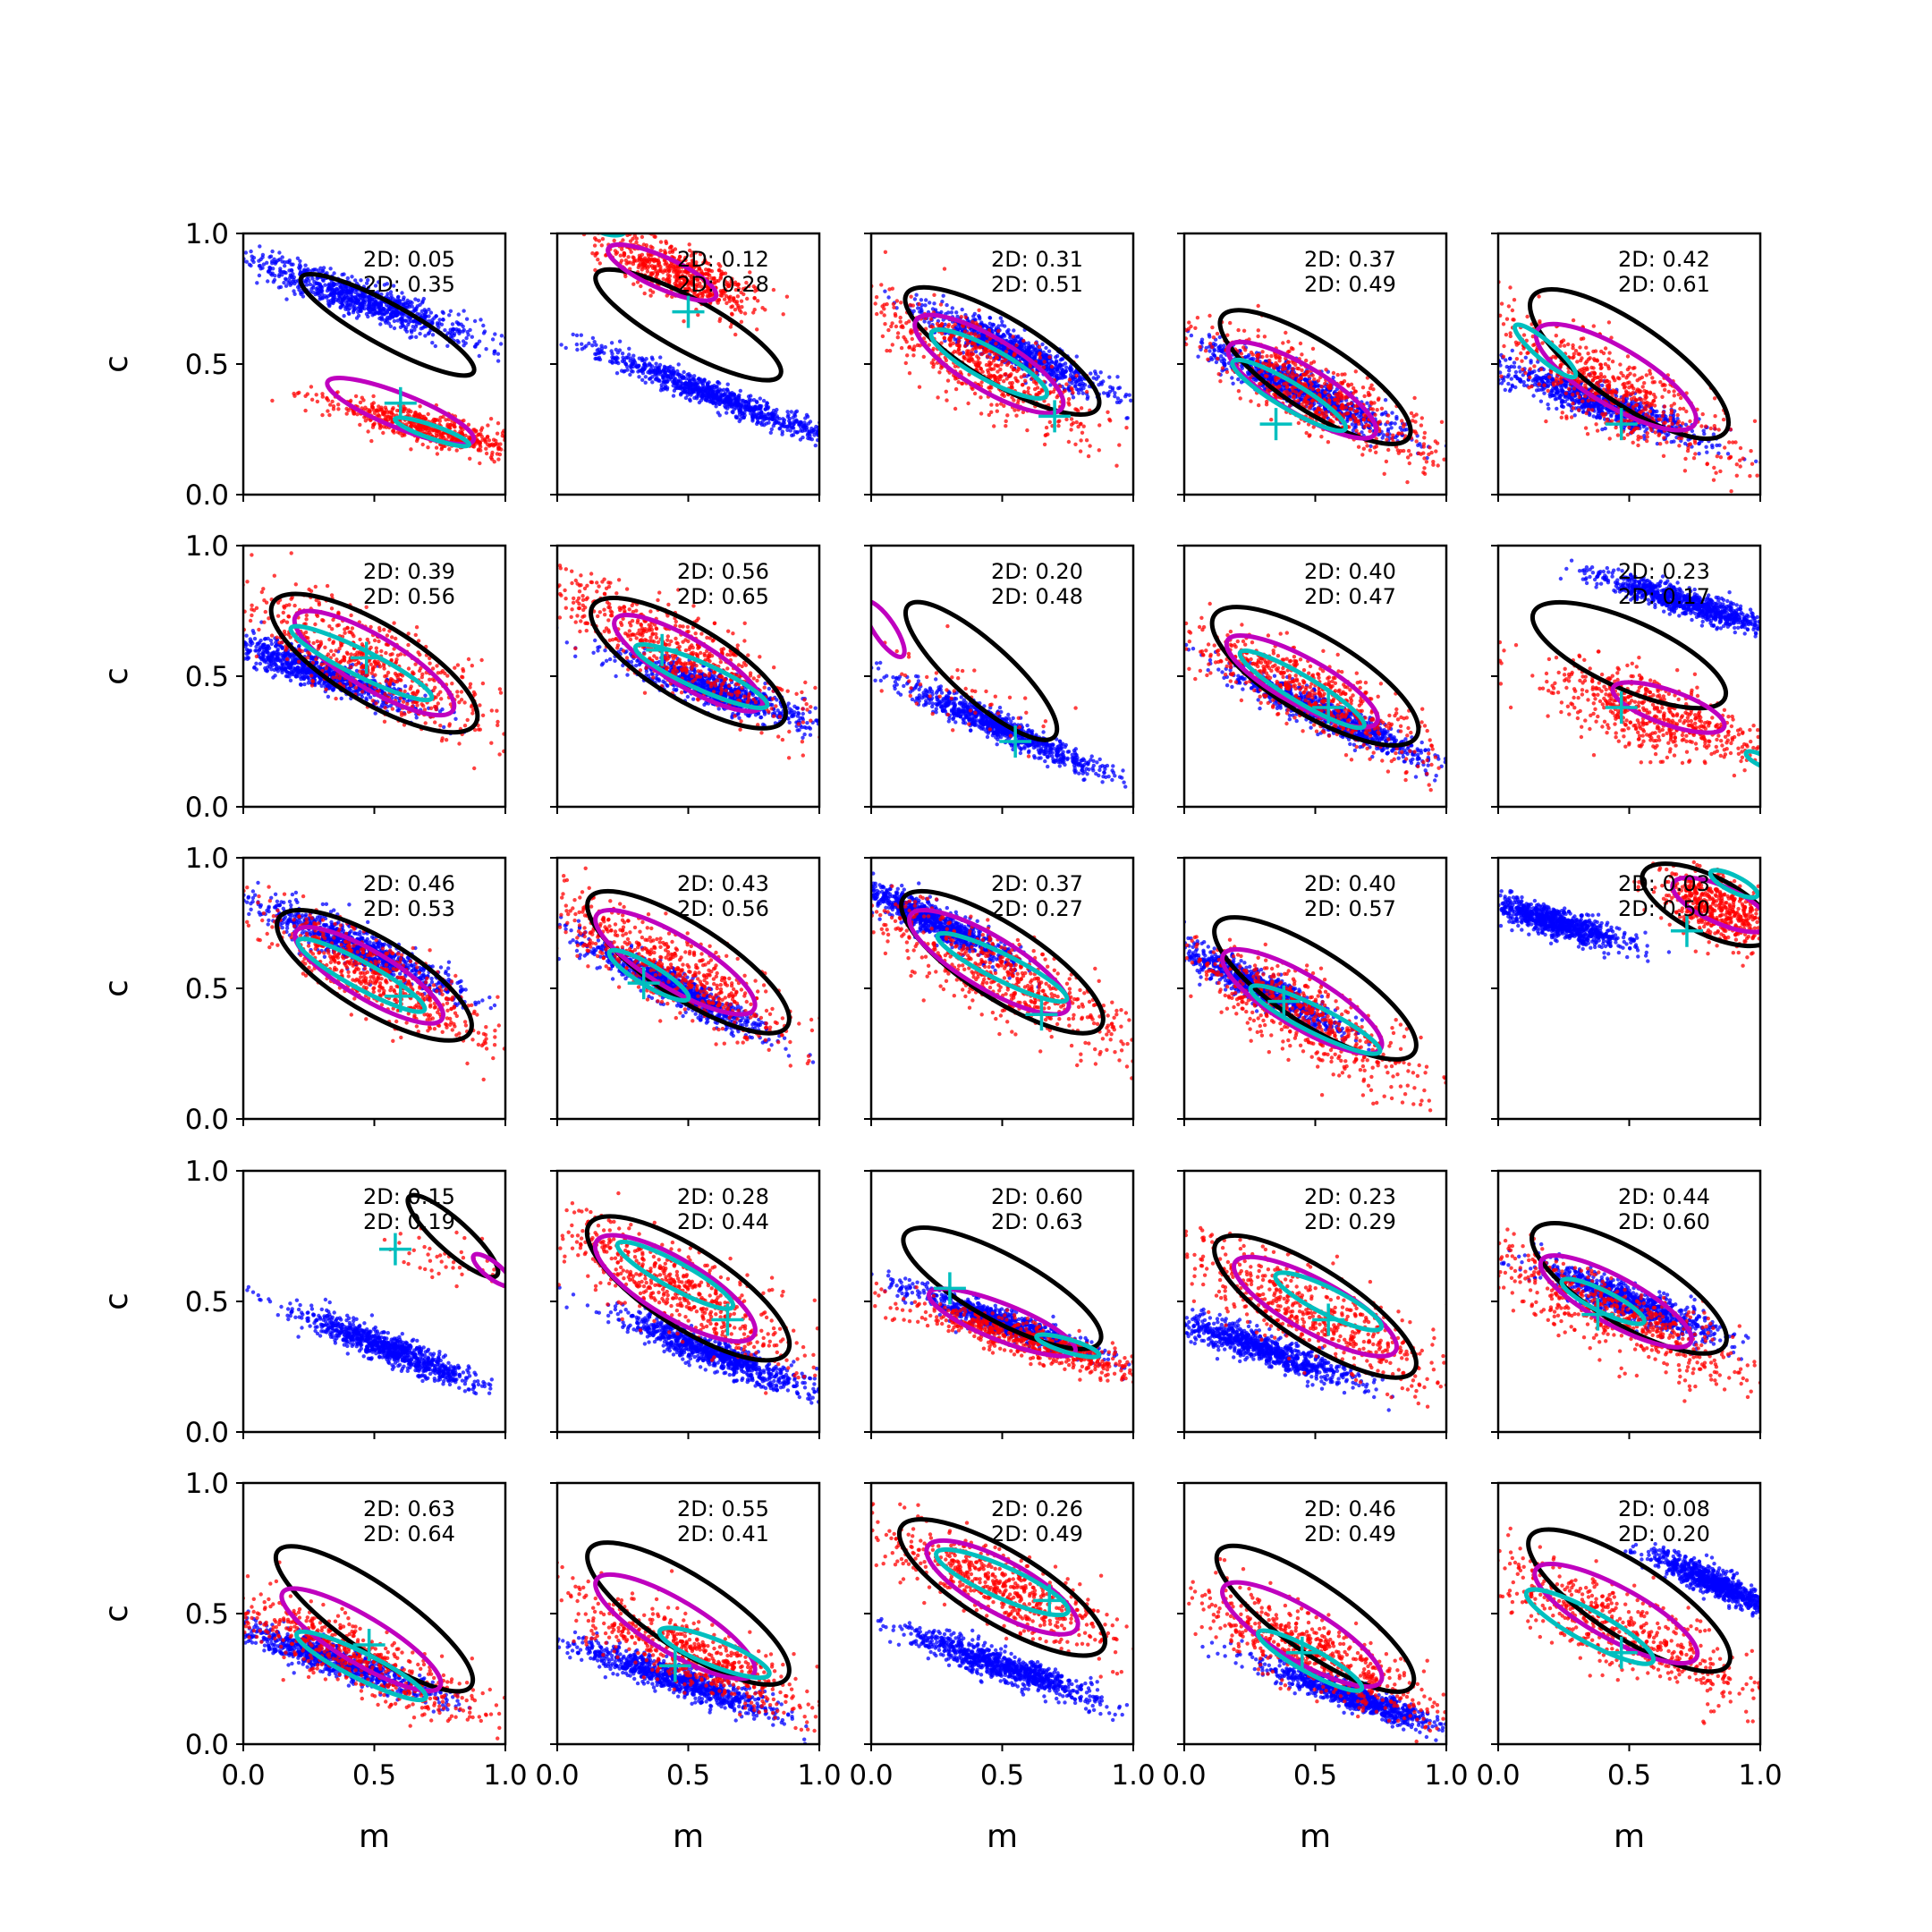  What do you see at coordinates (1664, 1508) in the screenshot?
I see `annotation-1: 2D: 0.08` at bounding box center [1664, 1508].